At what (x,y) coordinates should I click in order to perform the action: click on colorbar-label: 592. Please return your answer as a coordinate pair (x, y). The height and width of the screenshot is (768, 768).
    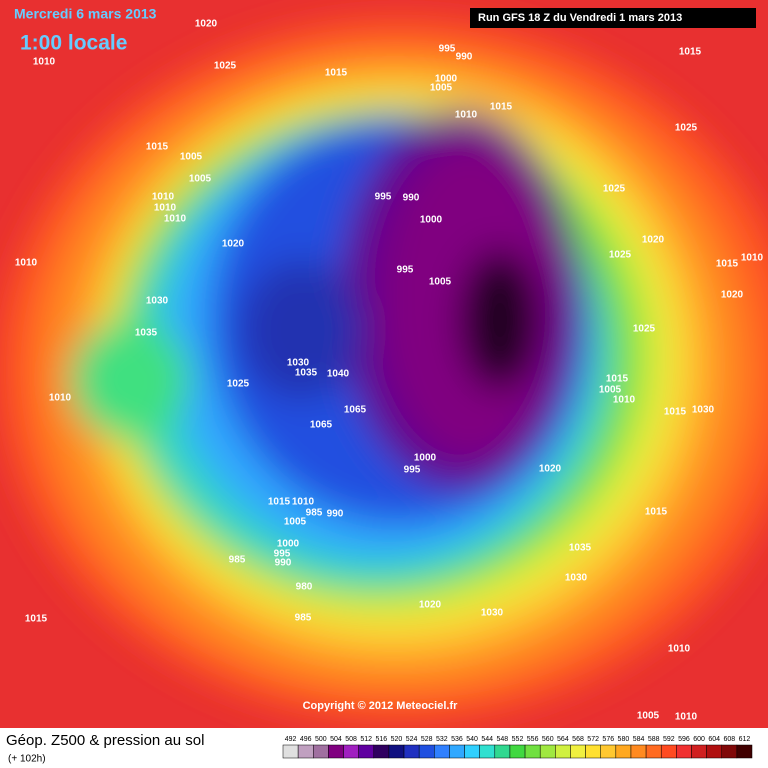
    Looking at the image, I should click on (669, 739).